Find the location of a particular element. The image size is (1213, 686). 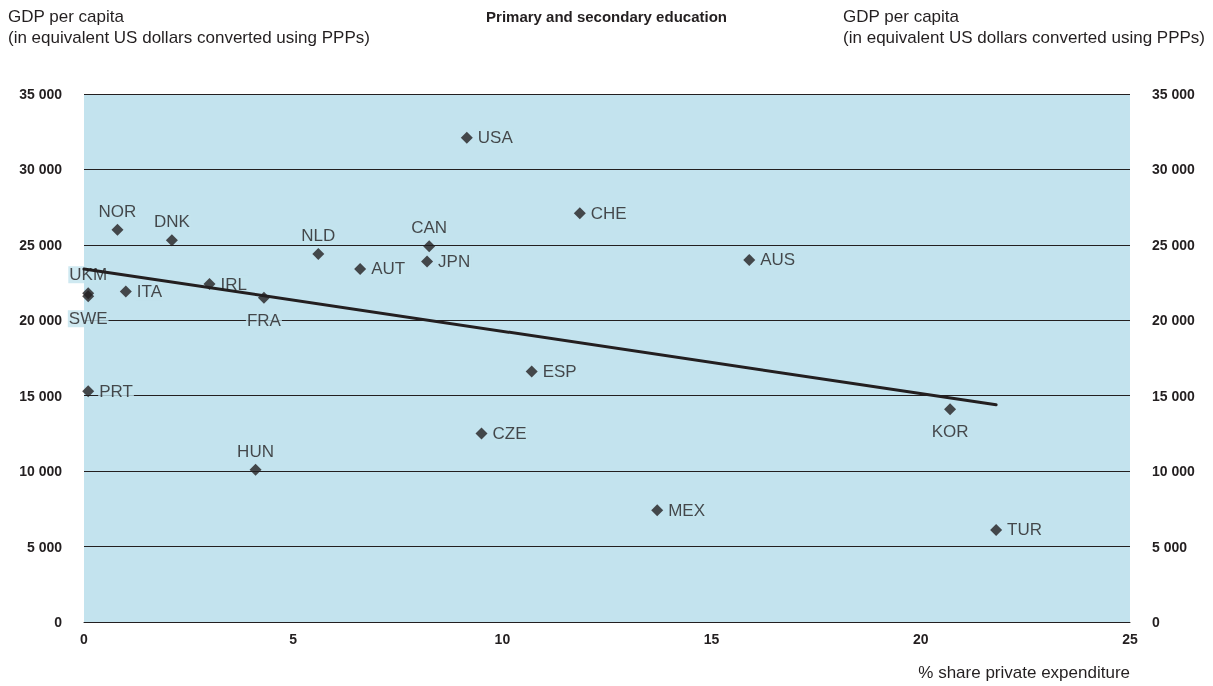

data-label: CZE is located at coordinates (509, 433).